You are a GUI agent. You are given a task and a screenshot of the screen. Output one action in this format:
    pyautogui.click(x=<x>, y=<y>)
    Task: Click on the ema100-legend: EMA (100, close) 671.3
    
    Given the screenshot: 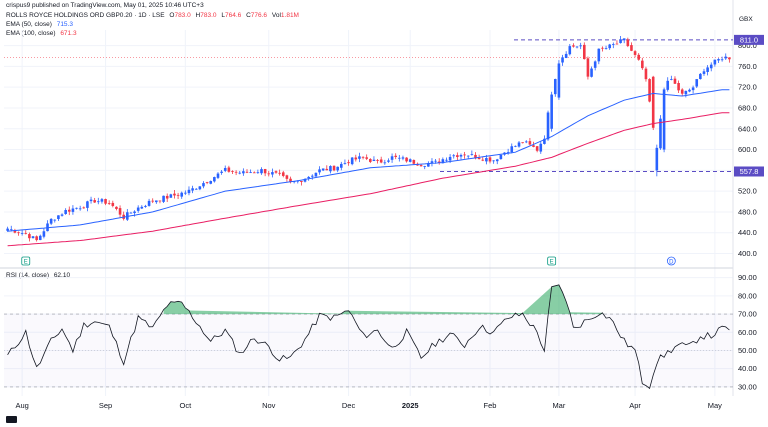 What is the action you would take?
    pyautogui.click(x=43, y=34)
    